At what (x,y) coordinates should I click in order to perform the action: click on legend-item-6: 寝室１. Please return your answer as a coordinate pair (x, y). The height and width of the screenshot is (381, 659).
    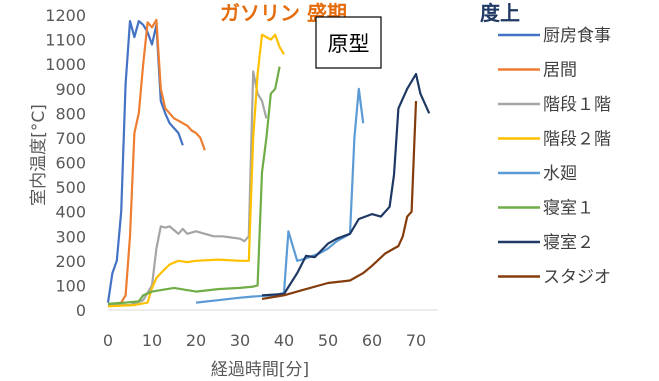
    Looking at the image, I should click on (546, 208).